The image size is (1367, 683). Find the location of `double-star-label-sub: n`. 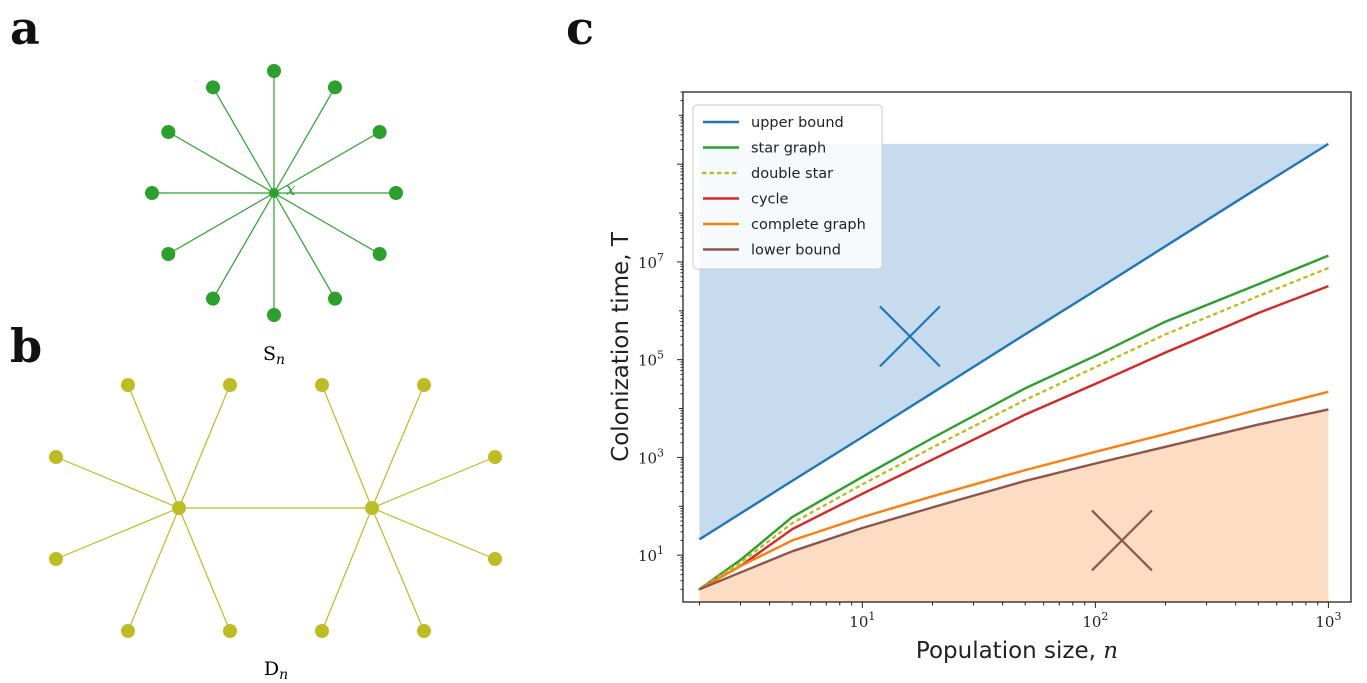

double-star-label-sub: n is located at coordinates (283, 675).